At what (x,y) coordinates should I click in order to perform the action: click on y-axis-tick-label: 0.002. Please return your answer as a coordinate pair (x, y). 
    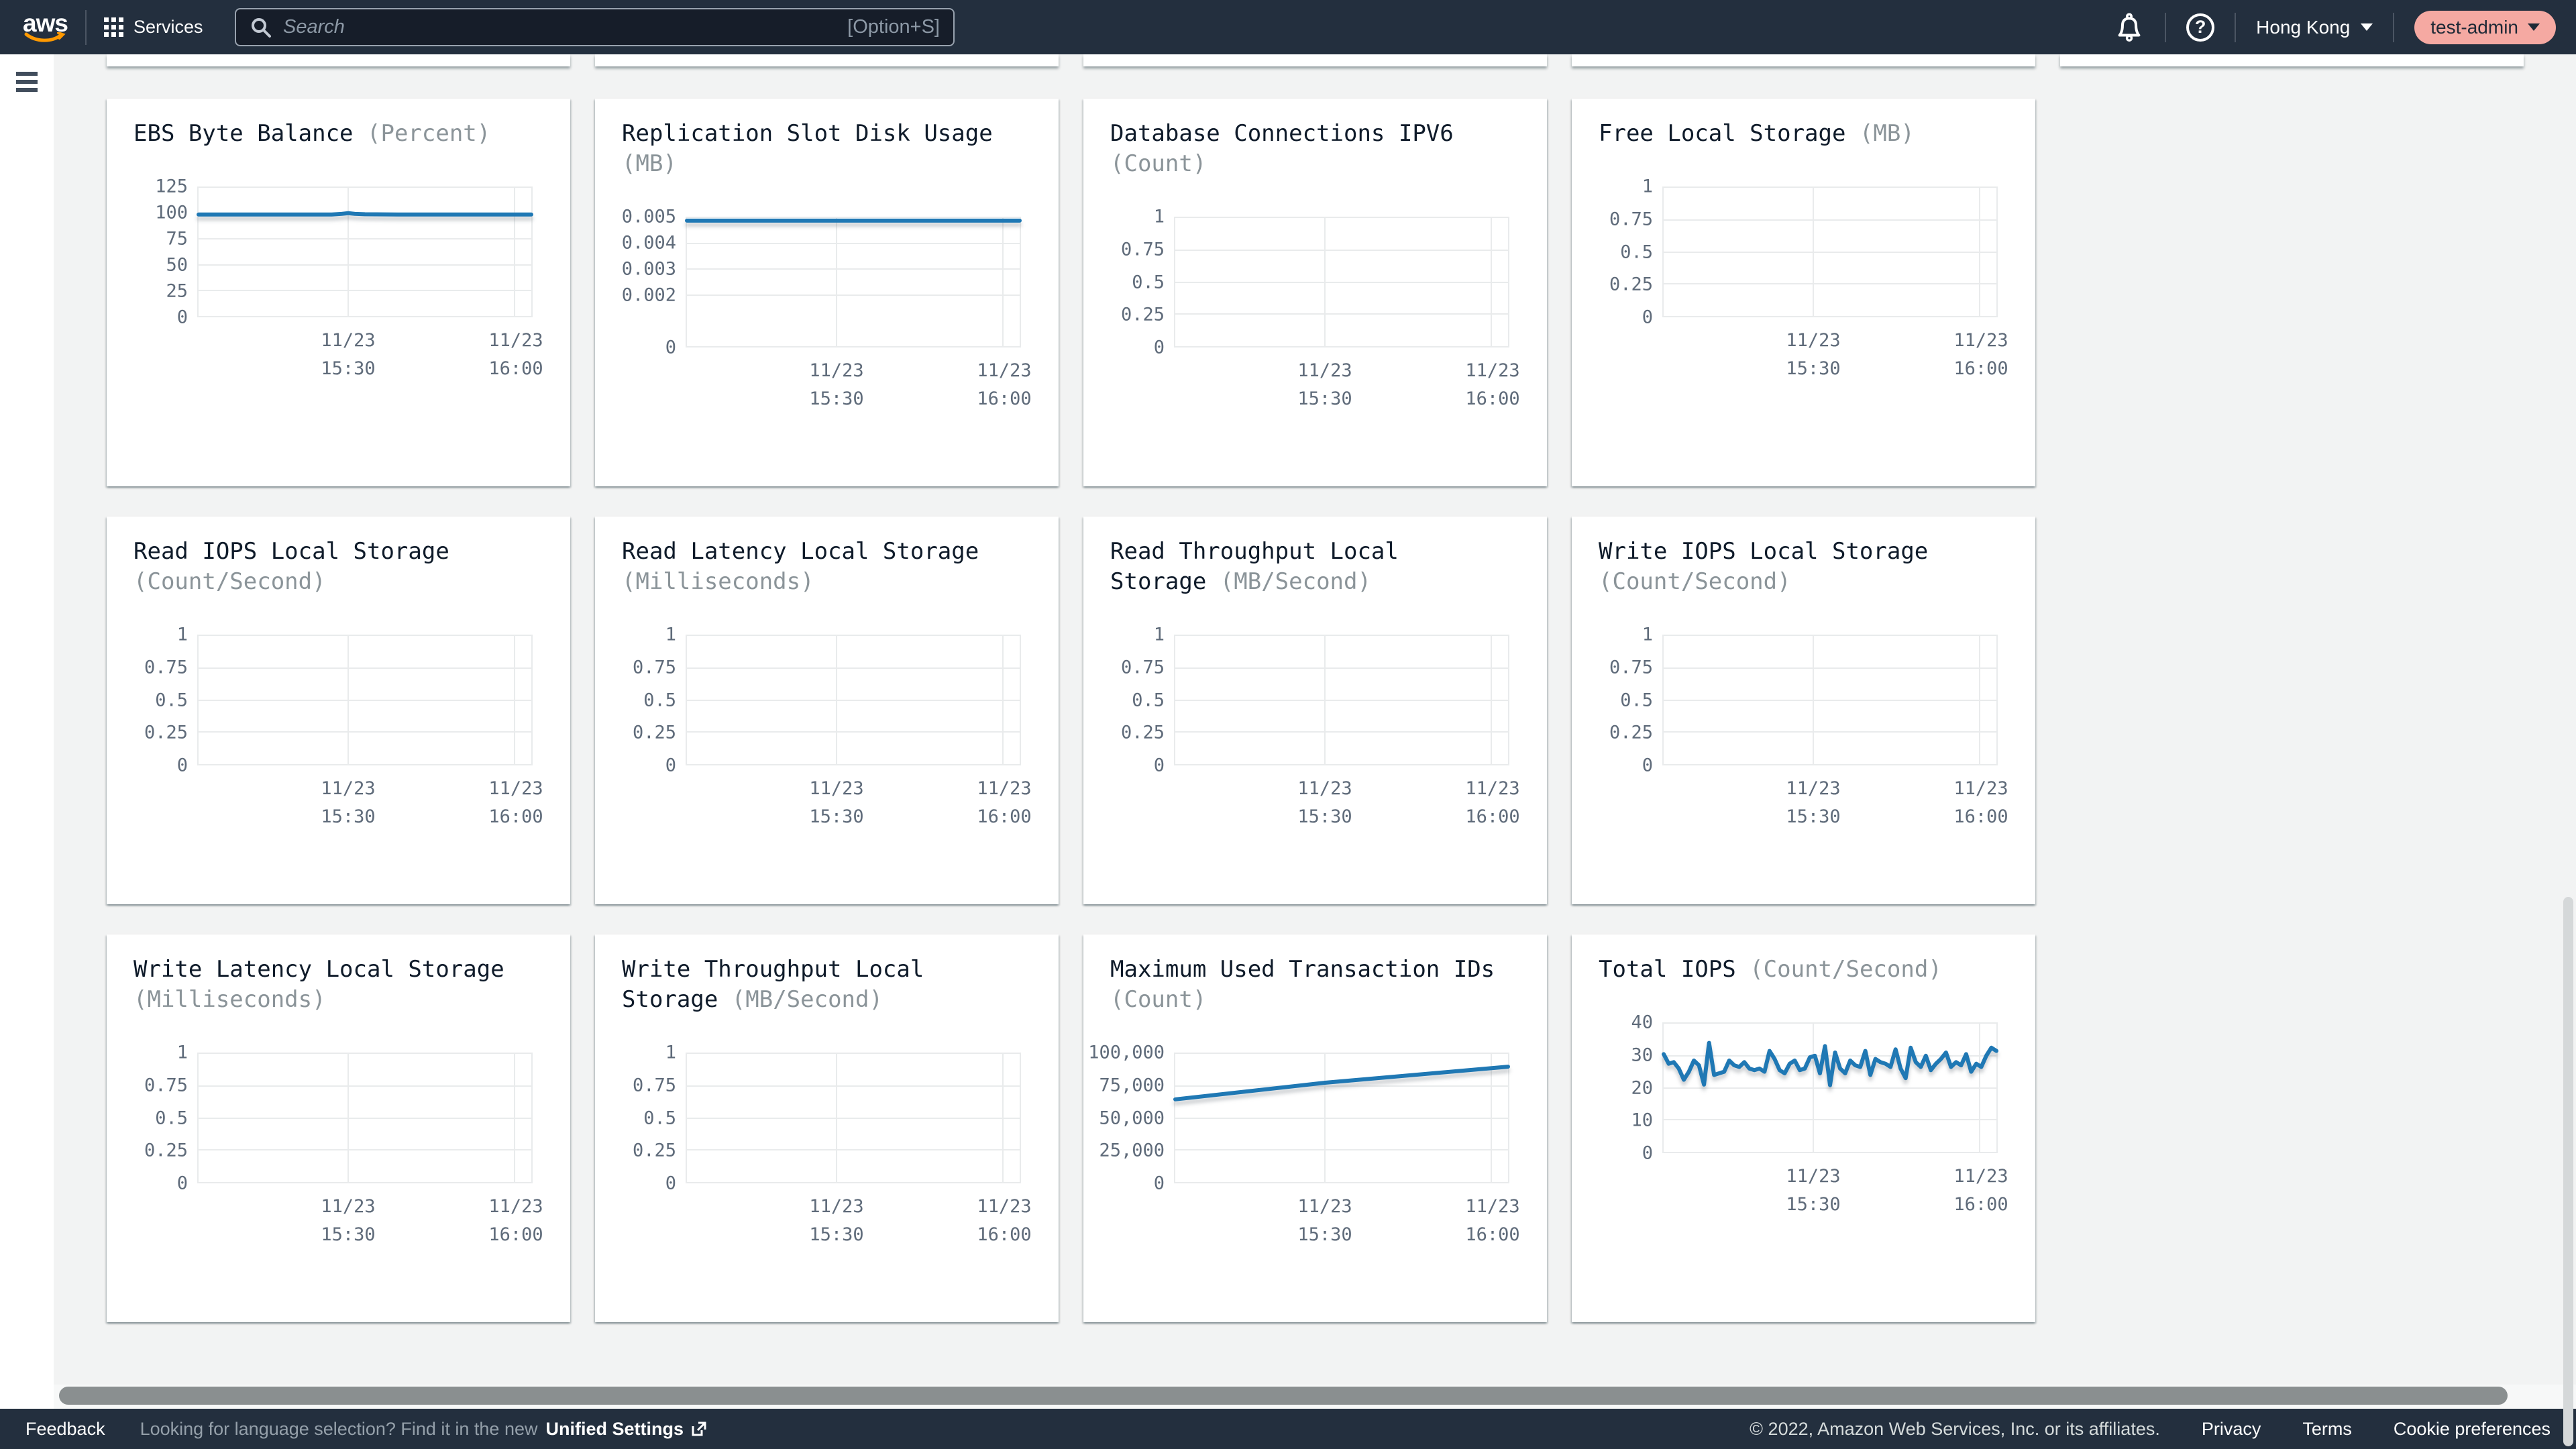
    Looking at the image, I should click on (648, 295).